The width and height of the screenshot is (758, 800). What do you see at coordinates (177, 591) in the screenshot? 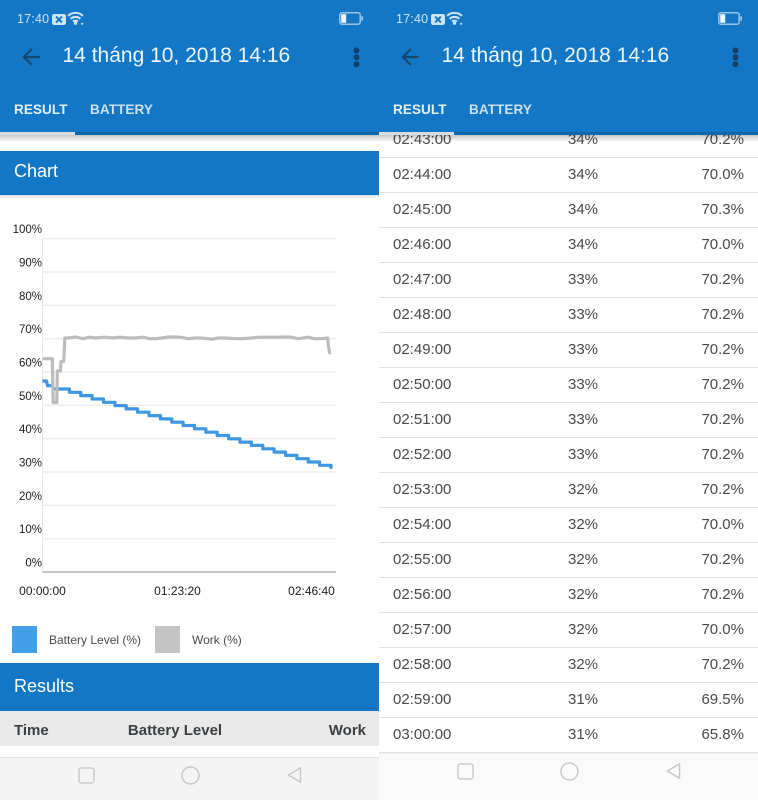
I see `svg-text: 01:23:20` at bounding box center [177, 591].